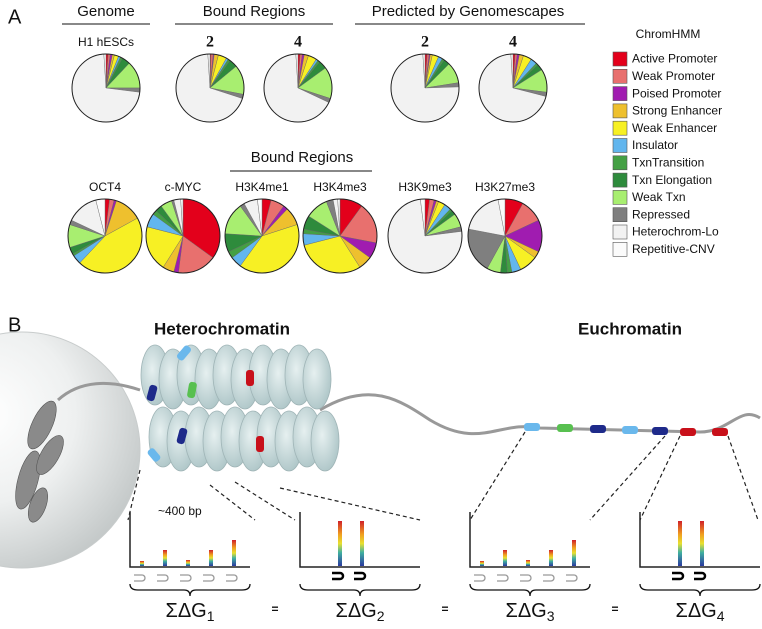  I want to click on legend-label: Repressed, so click(661, 214).